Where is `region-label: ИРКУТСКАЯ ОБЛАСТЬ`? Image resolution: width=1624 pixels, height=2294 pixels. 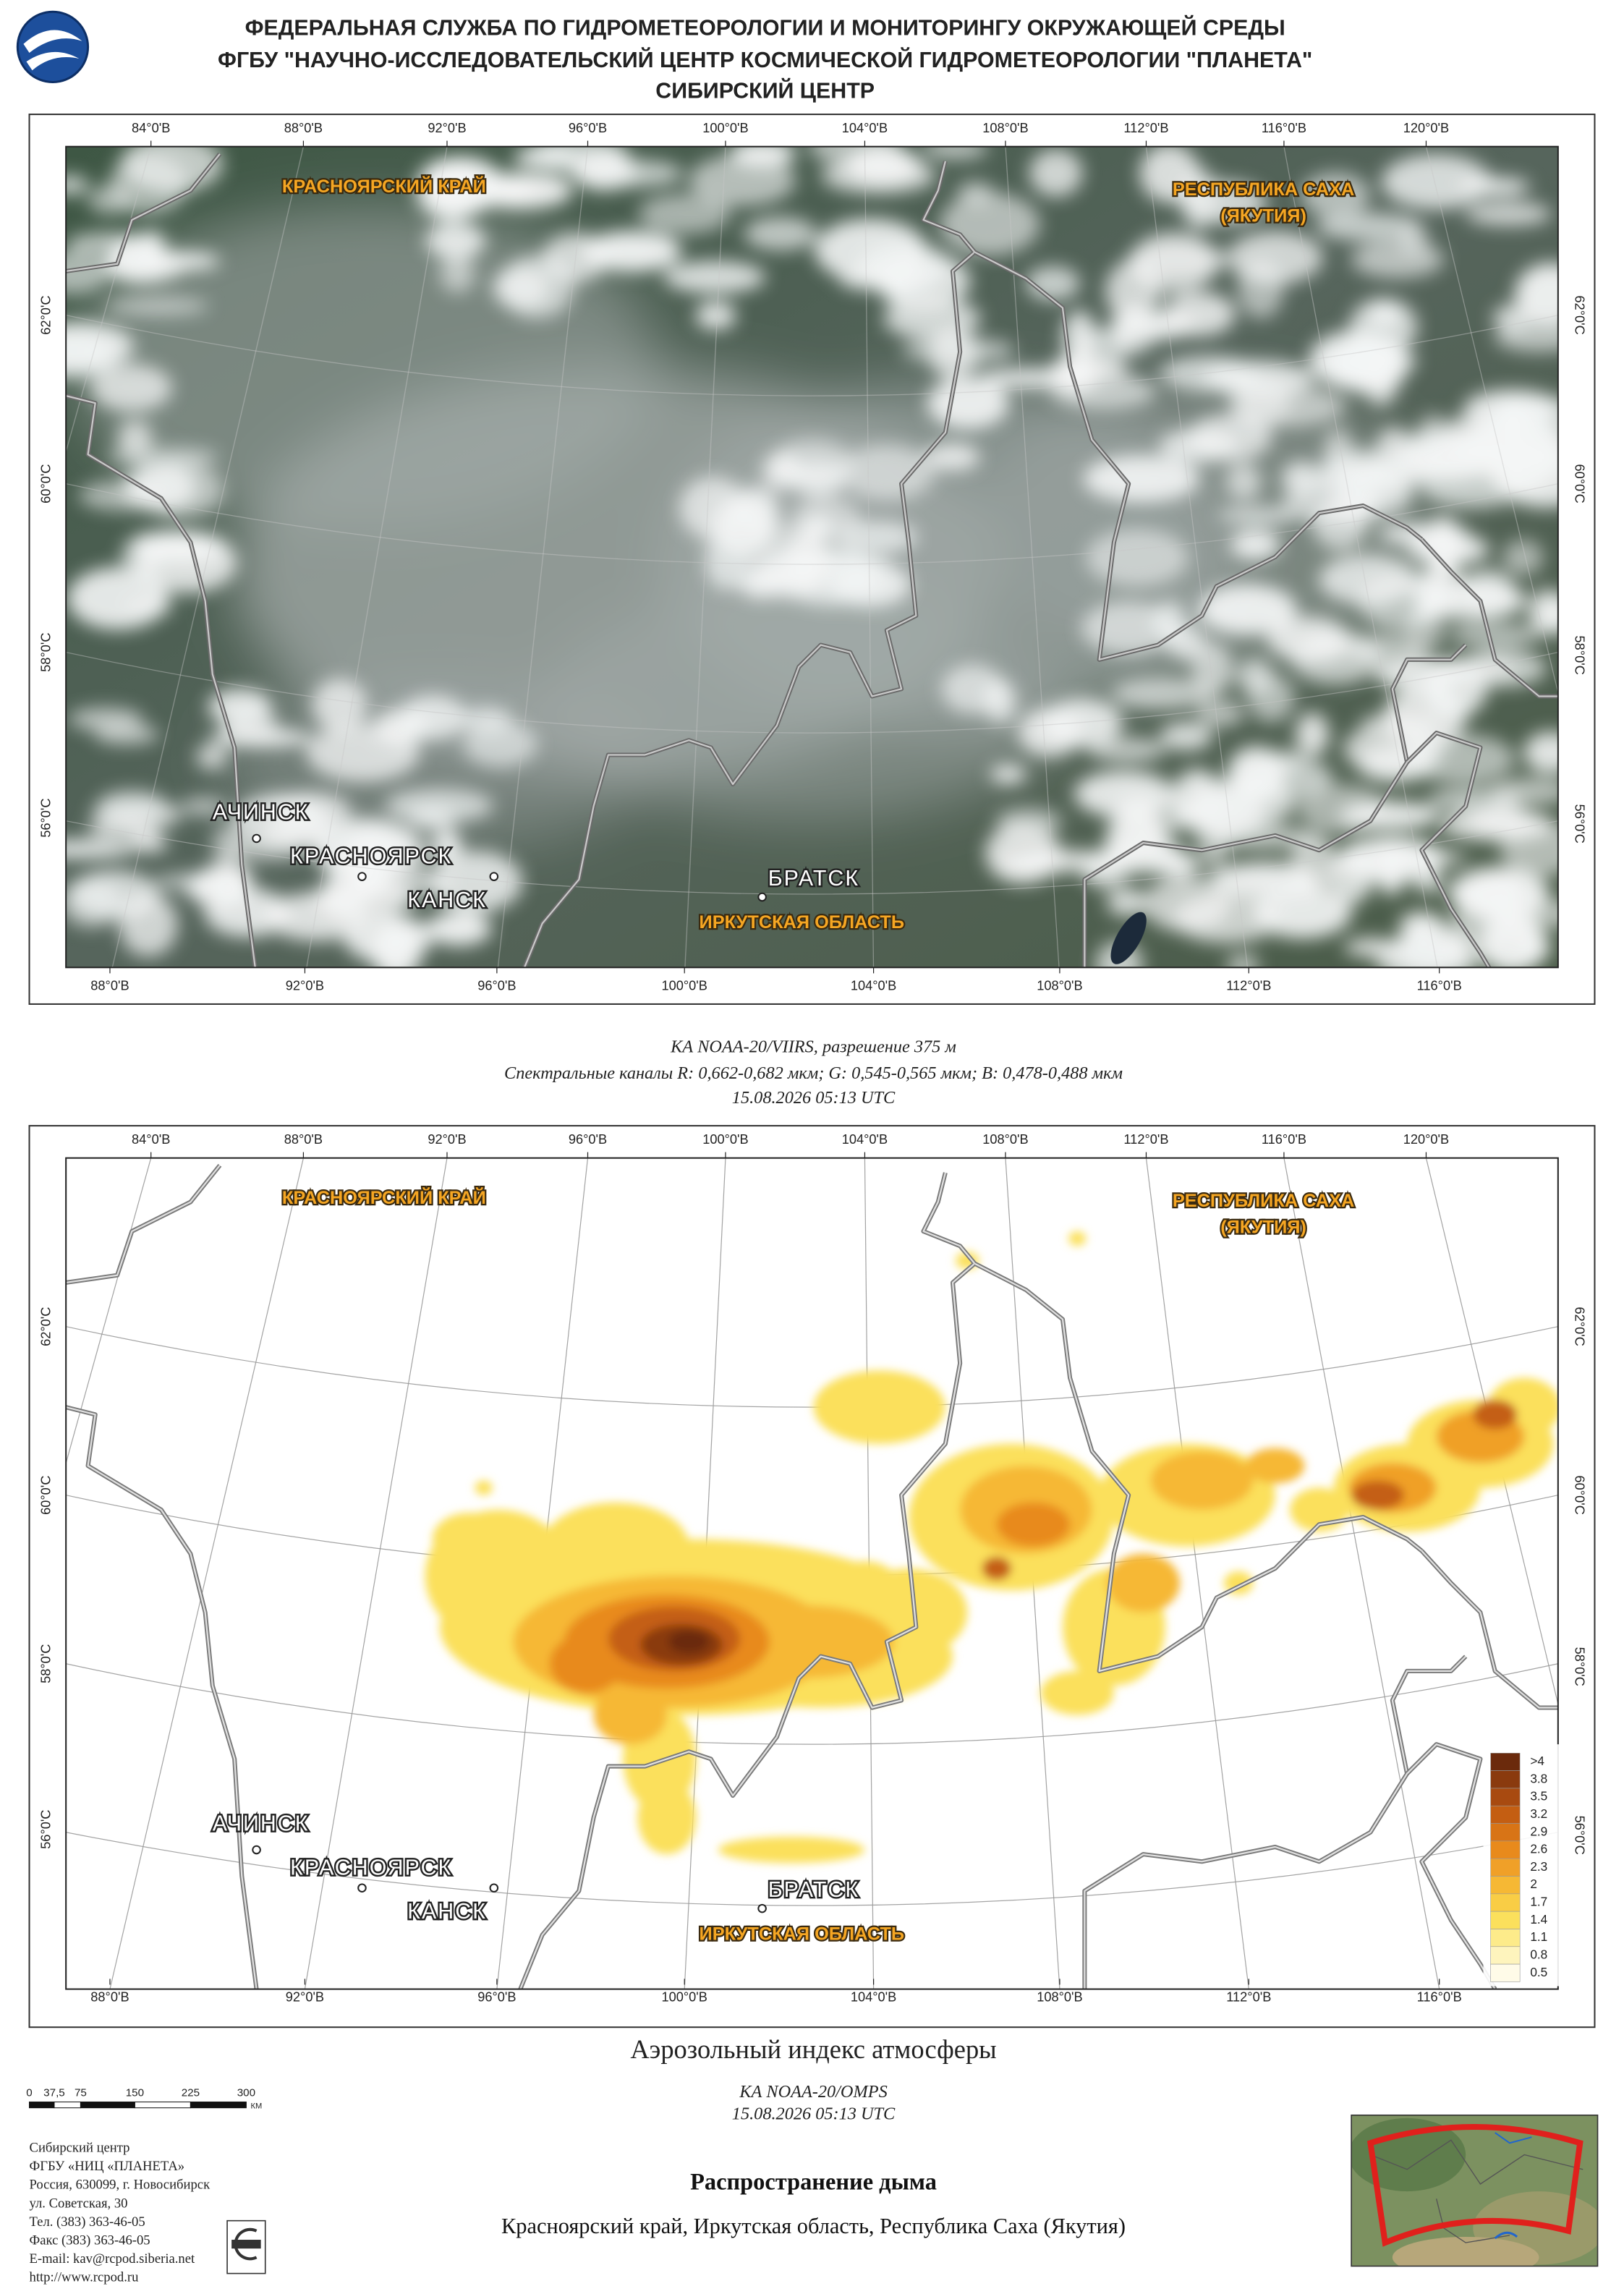 region-label: ИРКУТСКАЯ ОБЛАСТЬ is located at coordinates (802, 1934).